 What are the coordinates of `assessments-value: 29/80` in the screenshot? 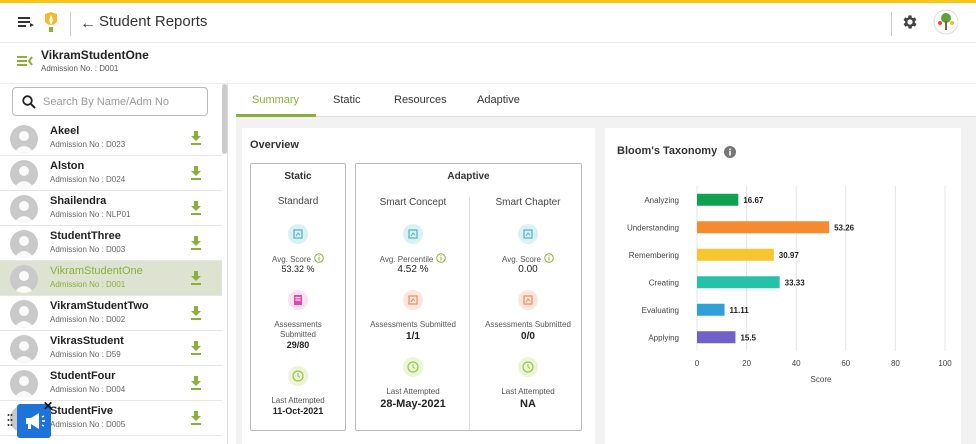 It's located at (298, 345).